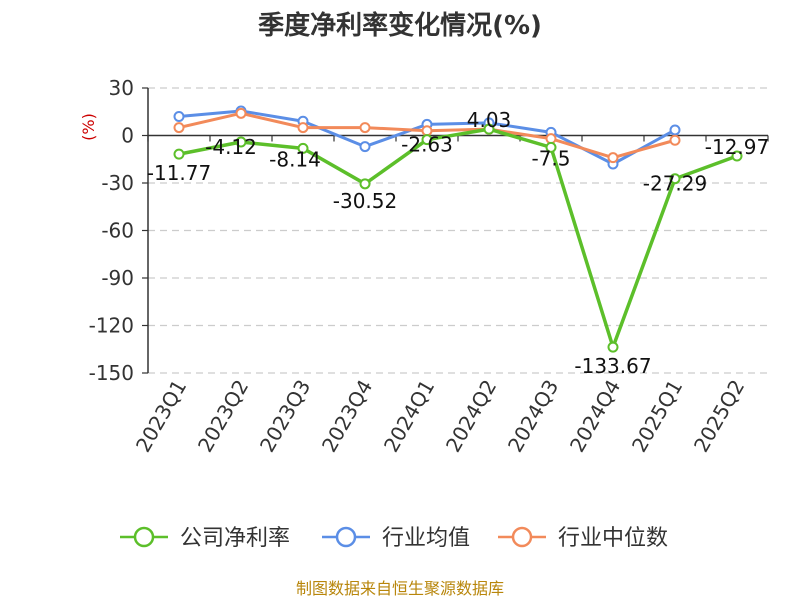  Describe the element at coordinates (595, 416) in the screenshot. I see `x-tick-label: 2024Q4` at that location.